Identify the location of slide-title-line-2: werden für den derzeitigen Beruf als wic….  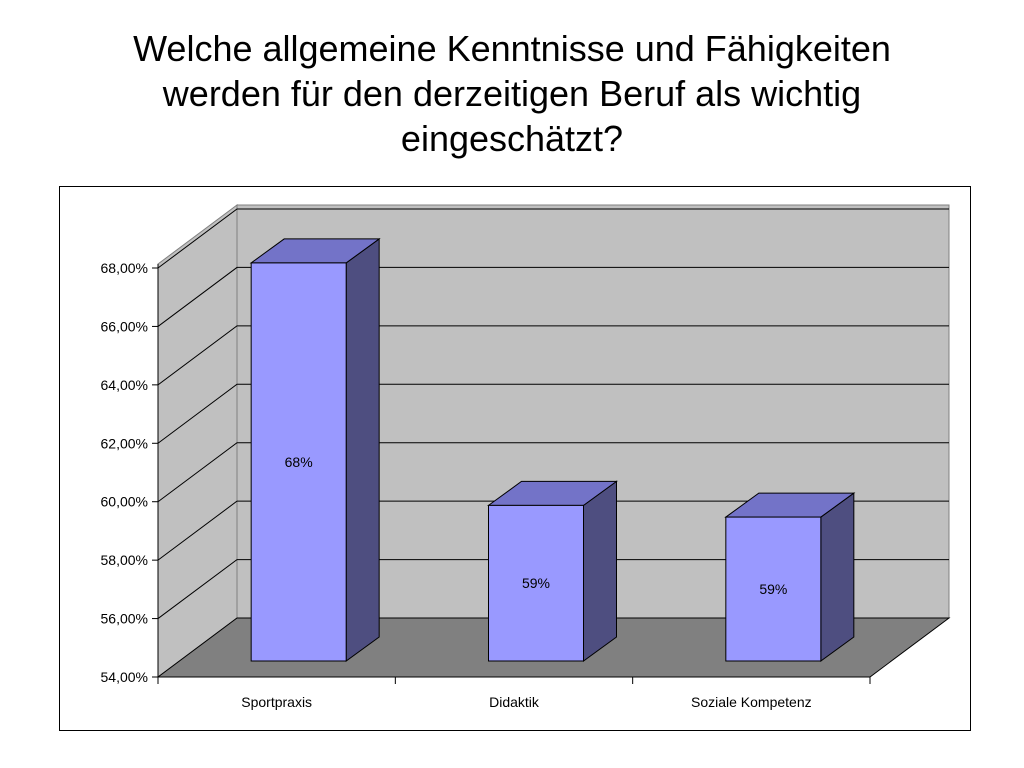
(512, 93).